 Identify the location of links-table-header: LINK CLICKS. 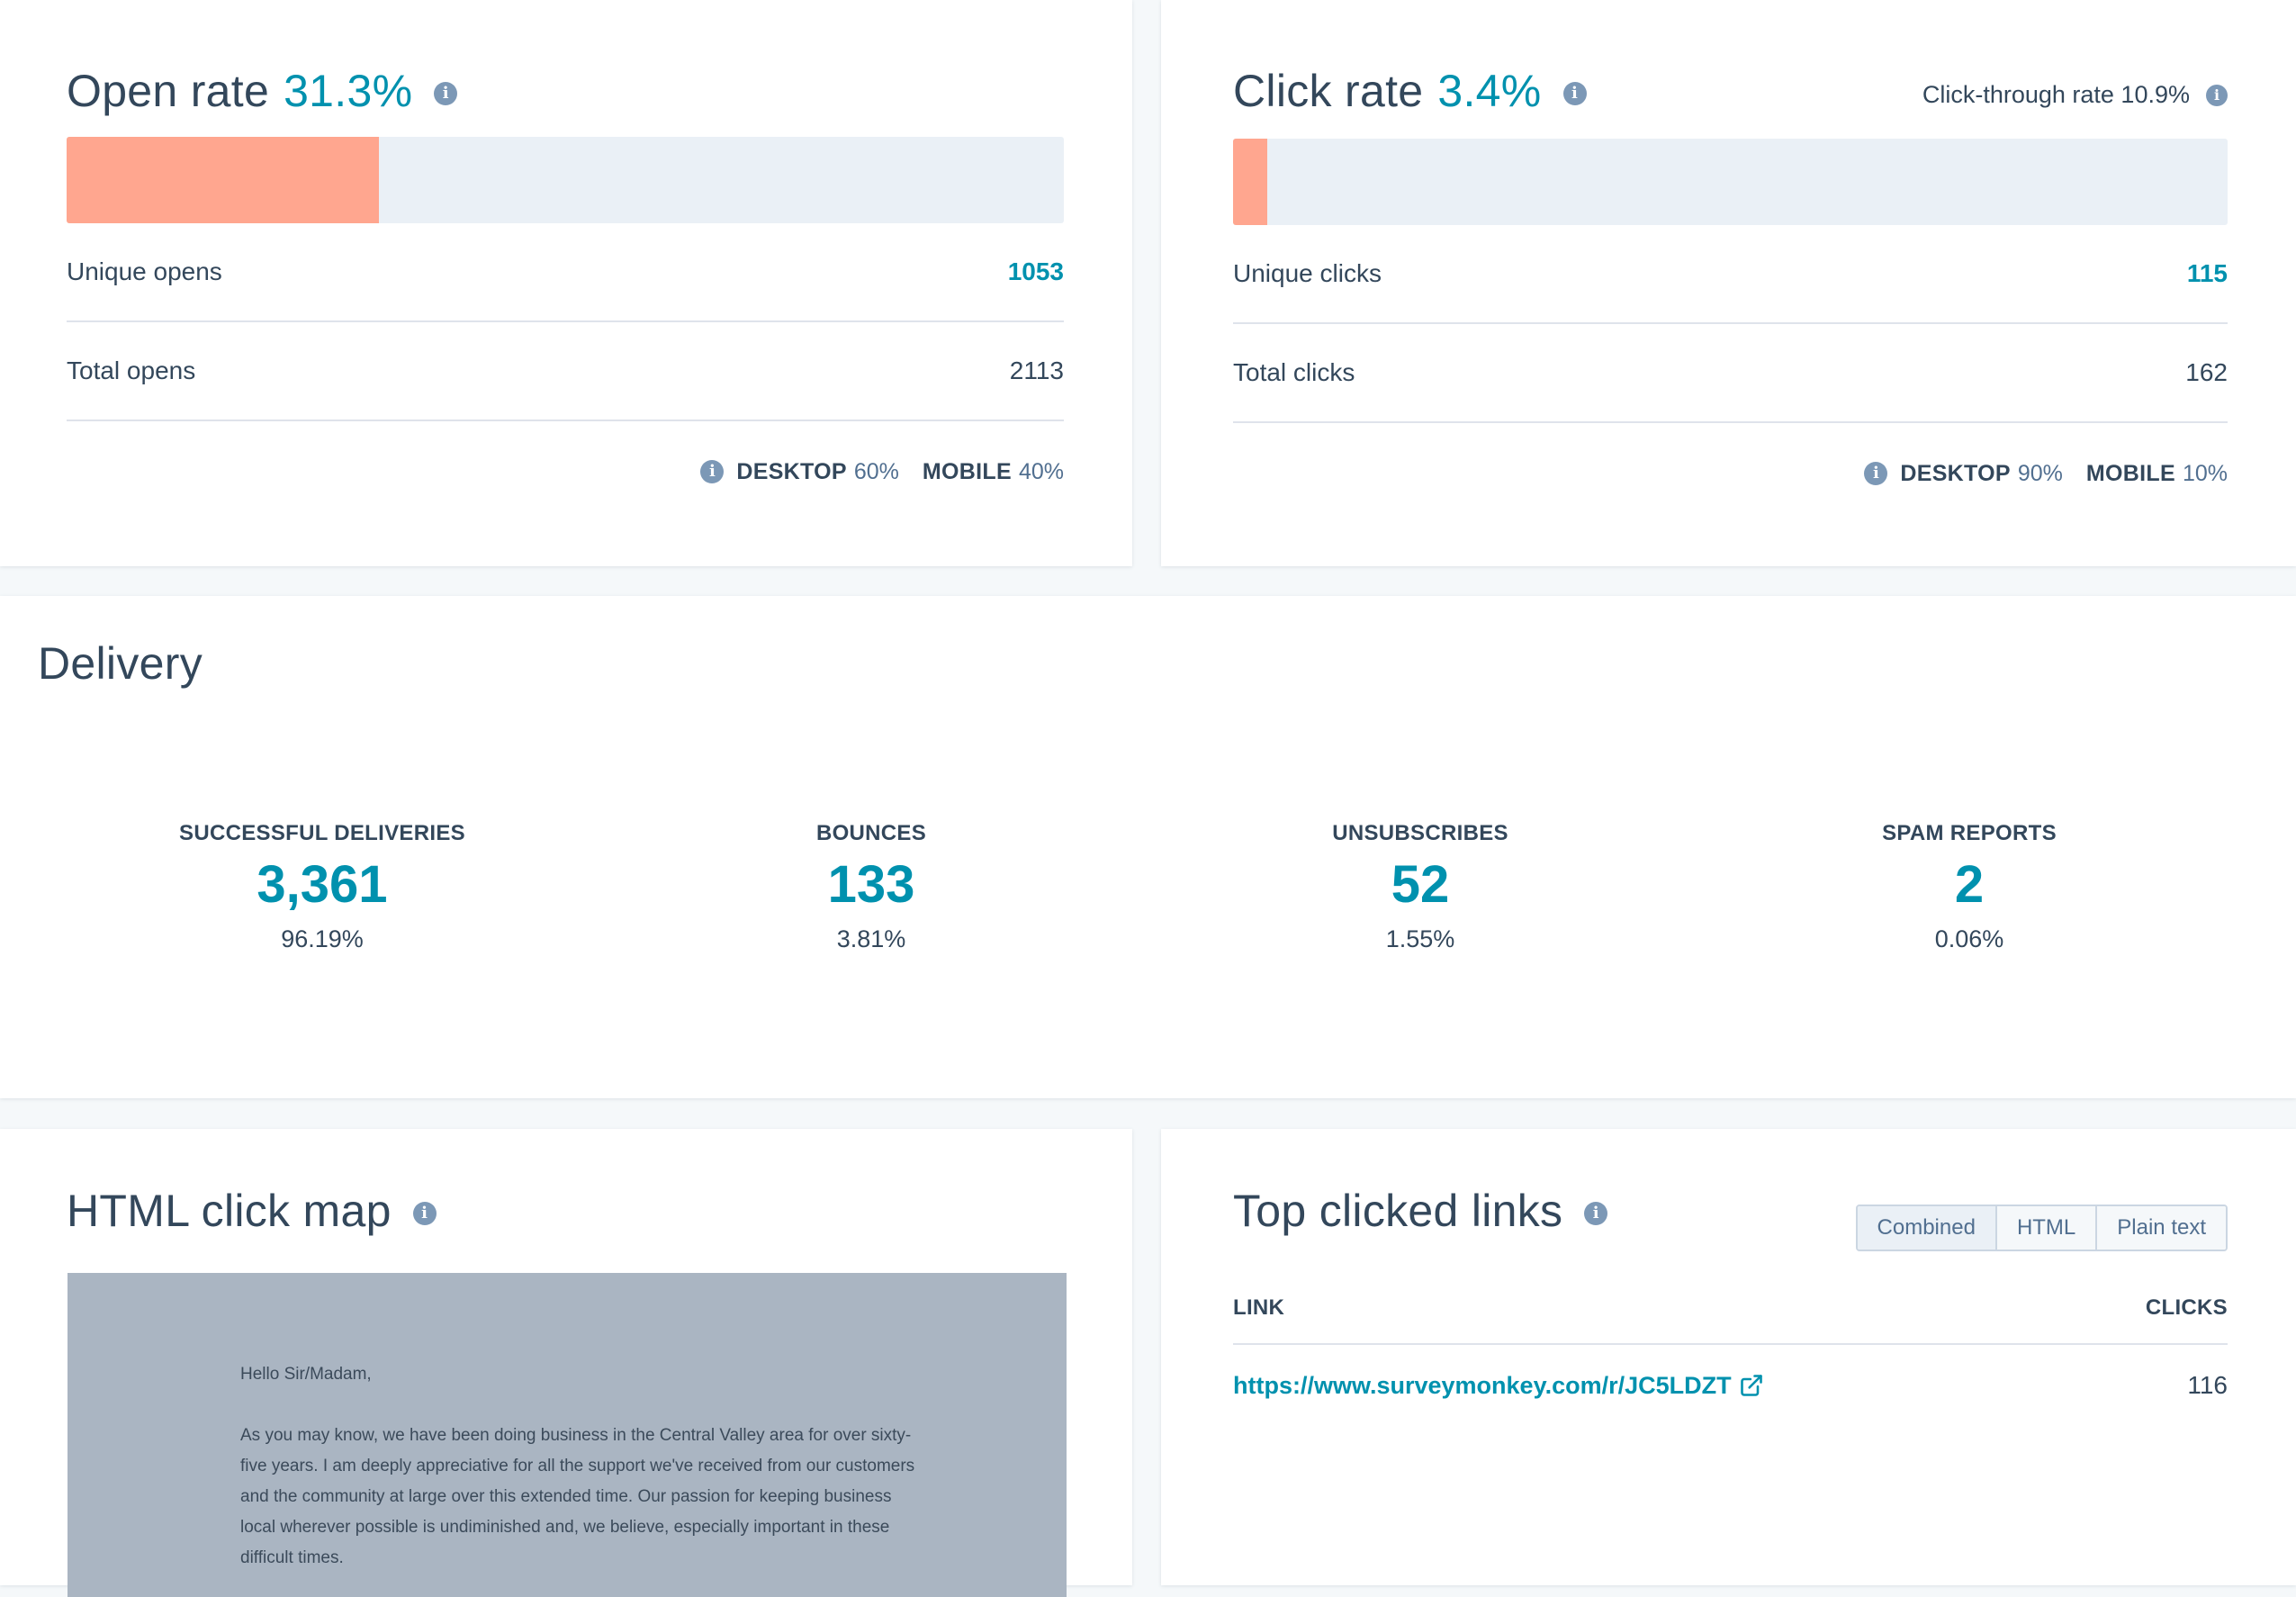
(1730, 1309).